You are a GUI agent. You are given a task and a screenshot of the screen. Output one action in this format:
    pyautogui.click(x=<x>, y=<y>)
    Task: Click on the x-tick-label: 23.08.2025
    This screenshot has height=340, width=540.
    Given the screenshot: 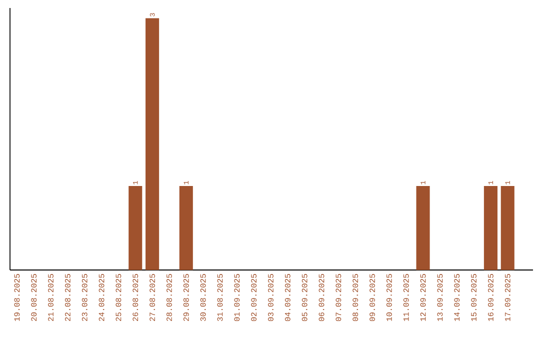 What is the action you would take?
    pyautogui.click(x=85, y=297)
    